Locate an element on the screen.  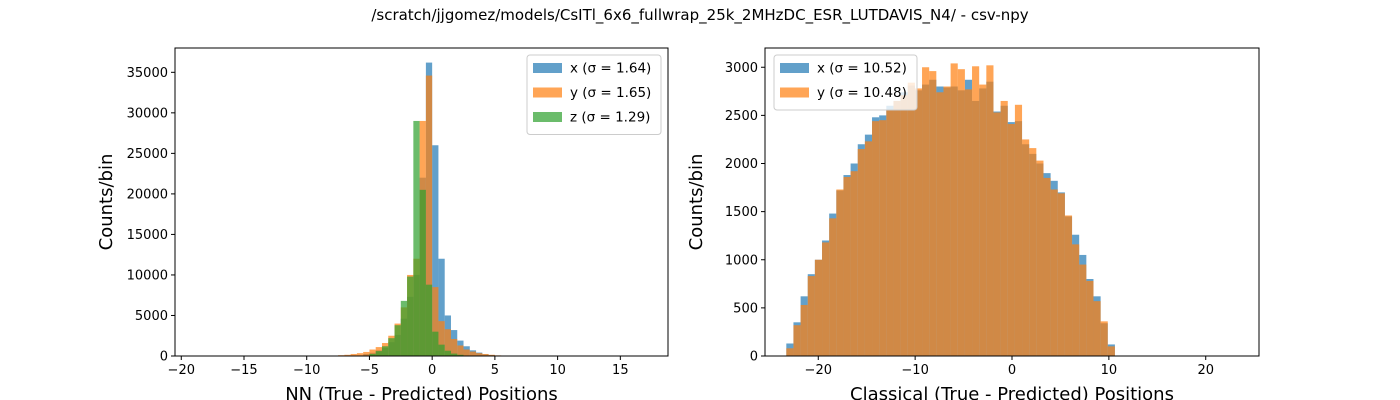
y-tick-label: 1000 is located at coordinates (741, 260).